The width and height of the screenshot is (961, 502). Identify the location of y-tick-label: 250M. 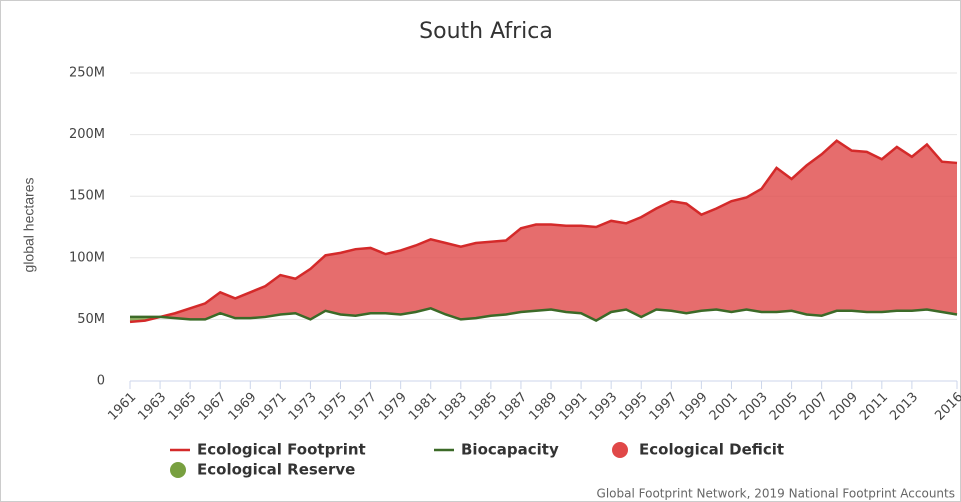
(87, 73).